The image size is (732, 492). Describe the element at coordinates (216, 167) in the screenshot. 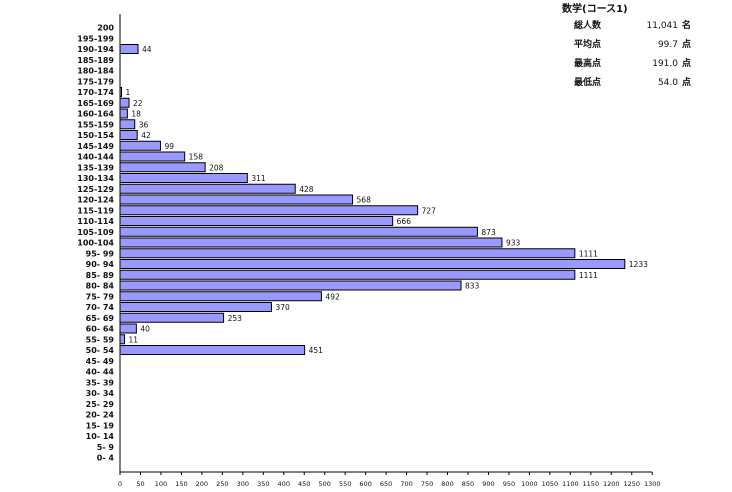

I see `bar-data-label: 208` at that location.